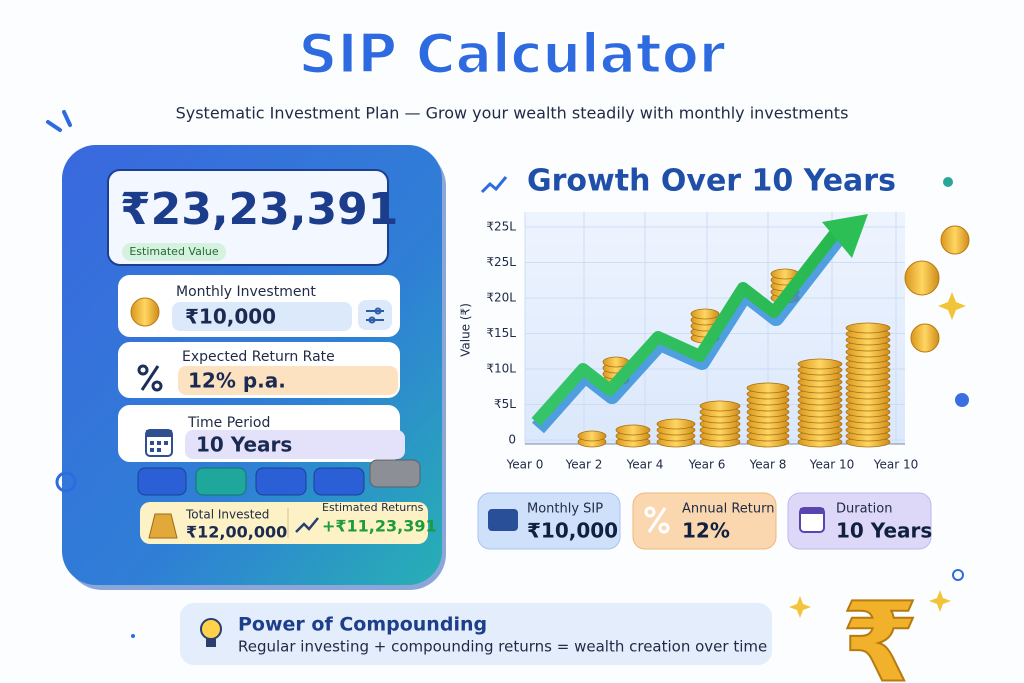 The height and width of the screenshot is (683, 1024). I want to click on y-axis-label: ₹20L, so click(501, 298).